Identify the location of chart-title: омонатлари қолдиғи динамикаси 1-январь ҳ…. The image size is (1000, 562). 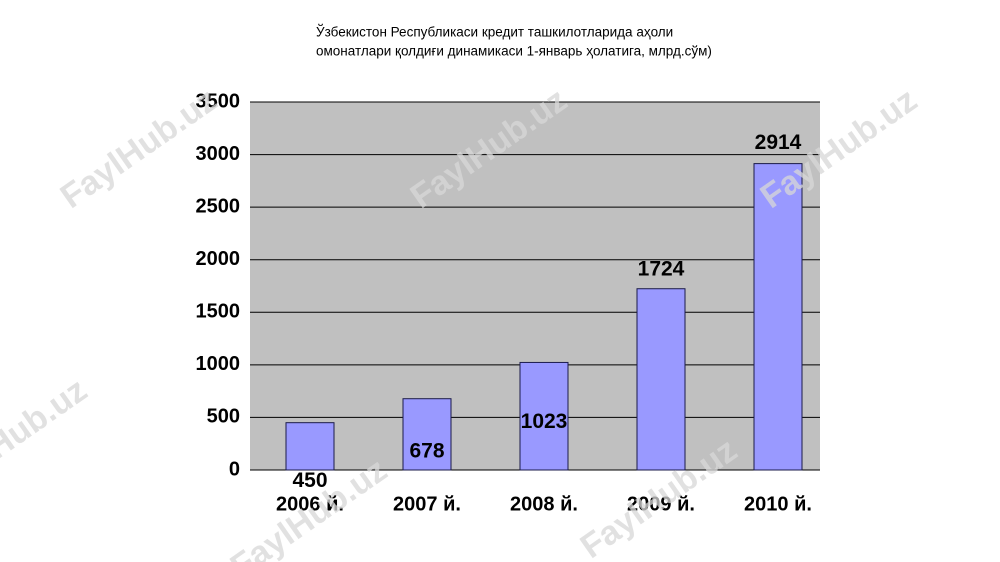
(514, 51).